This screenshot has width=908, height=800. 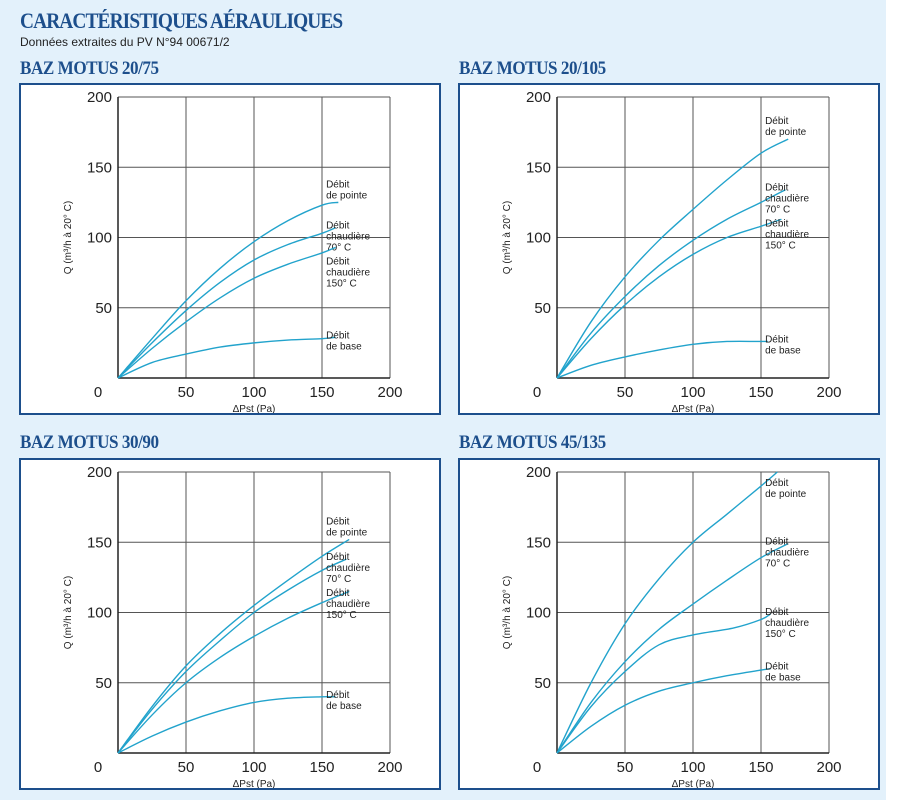 I want to click on page-title: CARACTÉRISTIQUES AÉRAULIQUES, so click(x=181, y=20).